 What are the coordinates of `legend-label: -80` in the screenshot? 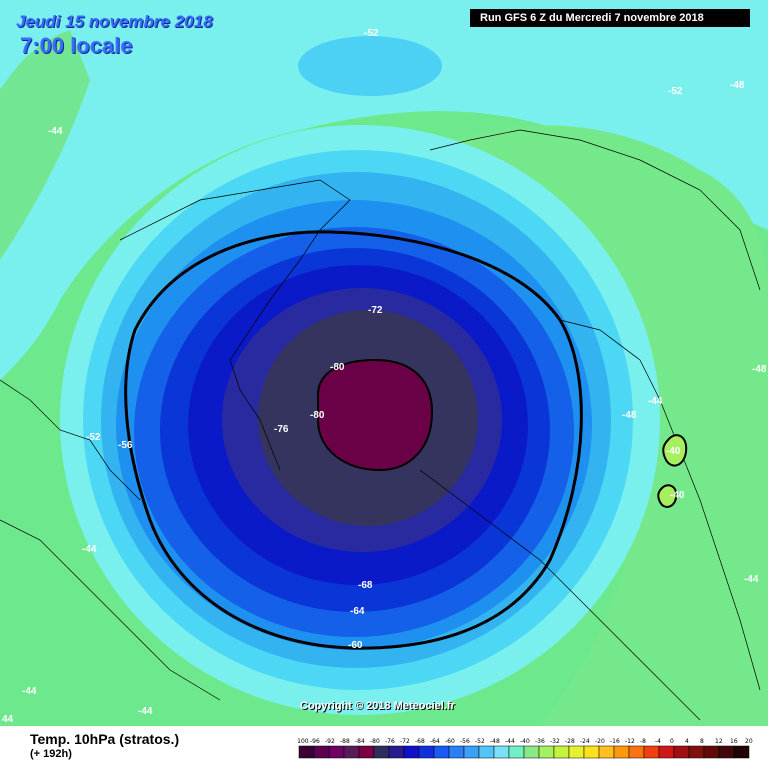 It's located at (375, 741).